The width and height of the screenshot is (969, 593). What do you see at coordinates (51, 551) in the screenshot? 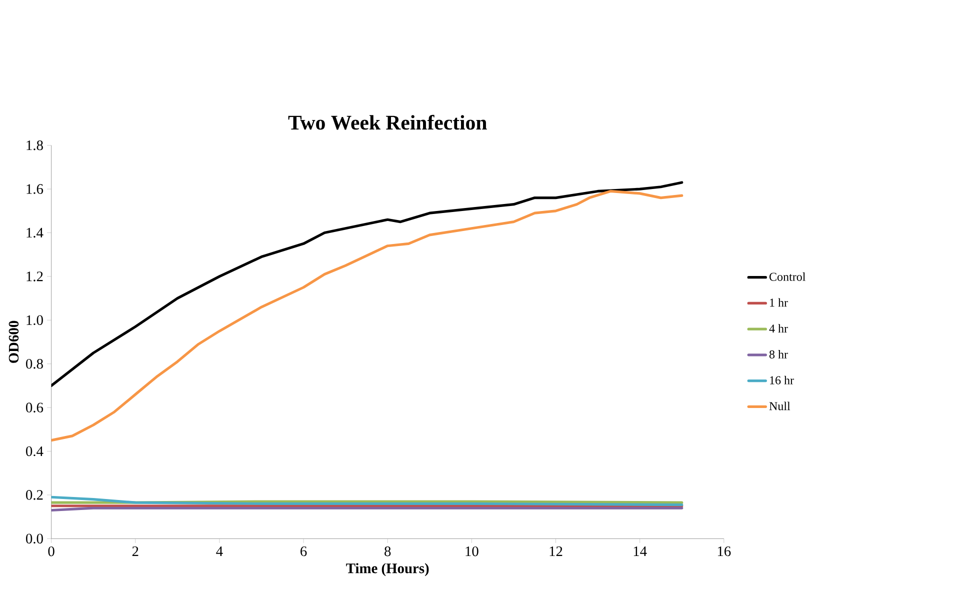
I see `x-tick-label: 0` at bounding box center [51, 551].